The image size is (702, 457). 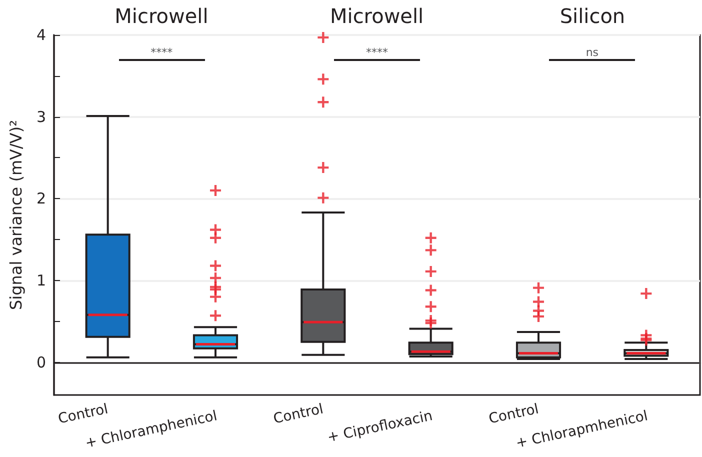 I want to click on y-tick-label: 2, so click(x=41, y=199).